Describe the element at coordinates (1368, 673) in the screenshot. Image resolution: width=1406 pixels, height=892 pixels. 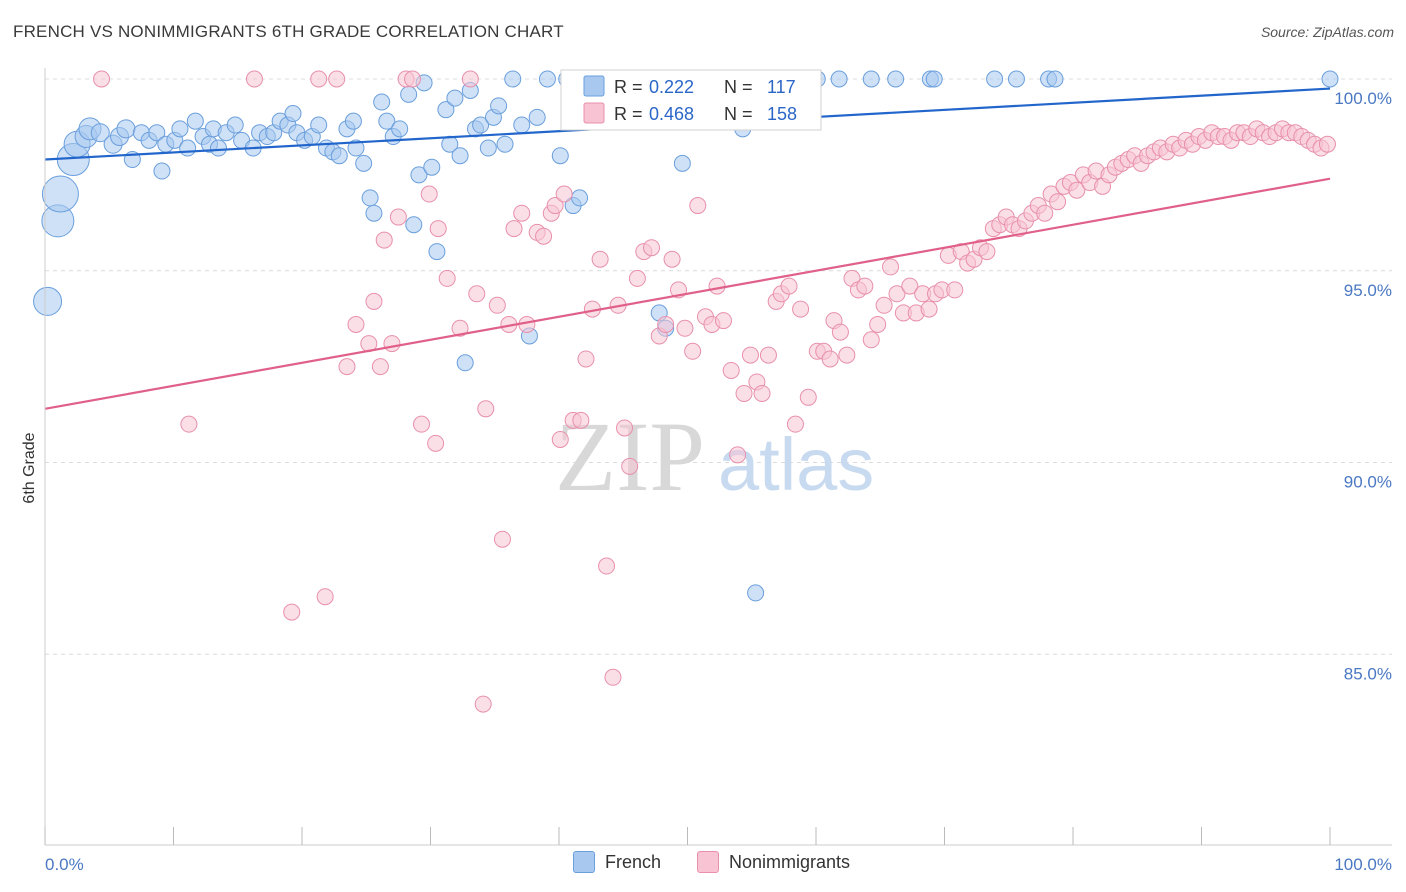
I see `y-tick-label: 85.0%` at that location.